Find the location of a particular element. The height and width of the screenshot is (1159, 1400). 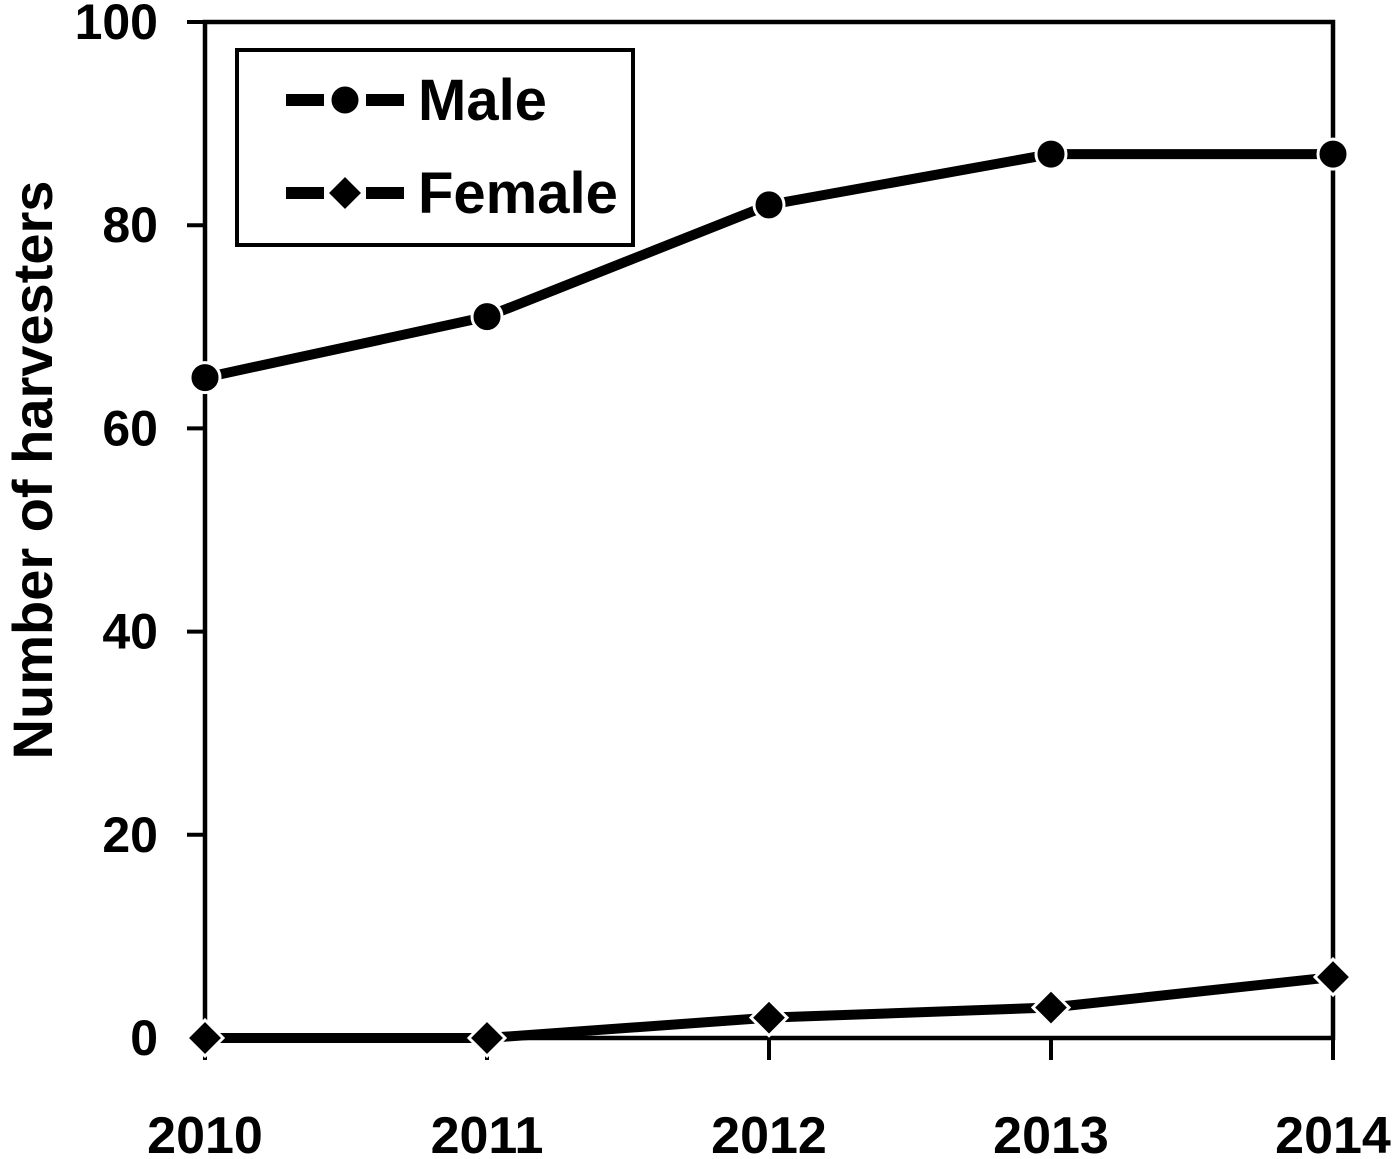

x-tick-label: 2010 is located at coordinates (205, 1133).